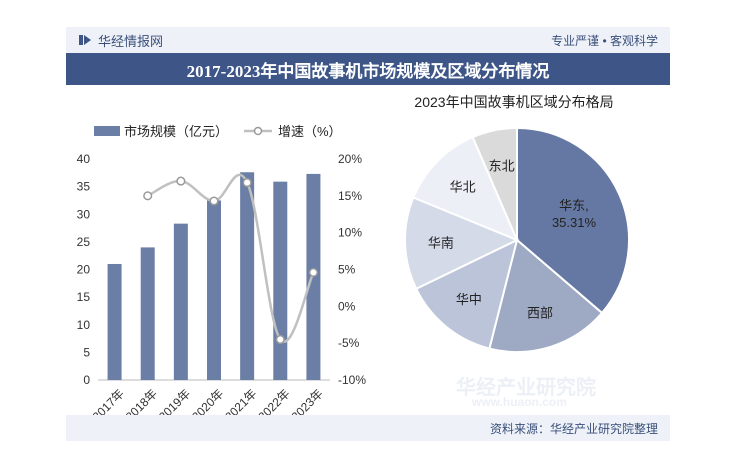 This screenshot has width=748, height=460. What do you see at coordinates (574, 205) in the screenshot?
I see `pie-slice-label: 华东,` at bounding box center [574, 205].